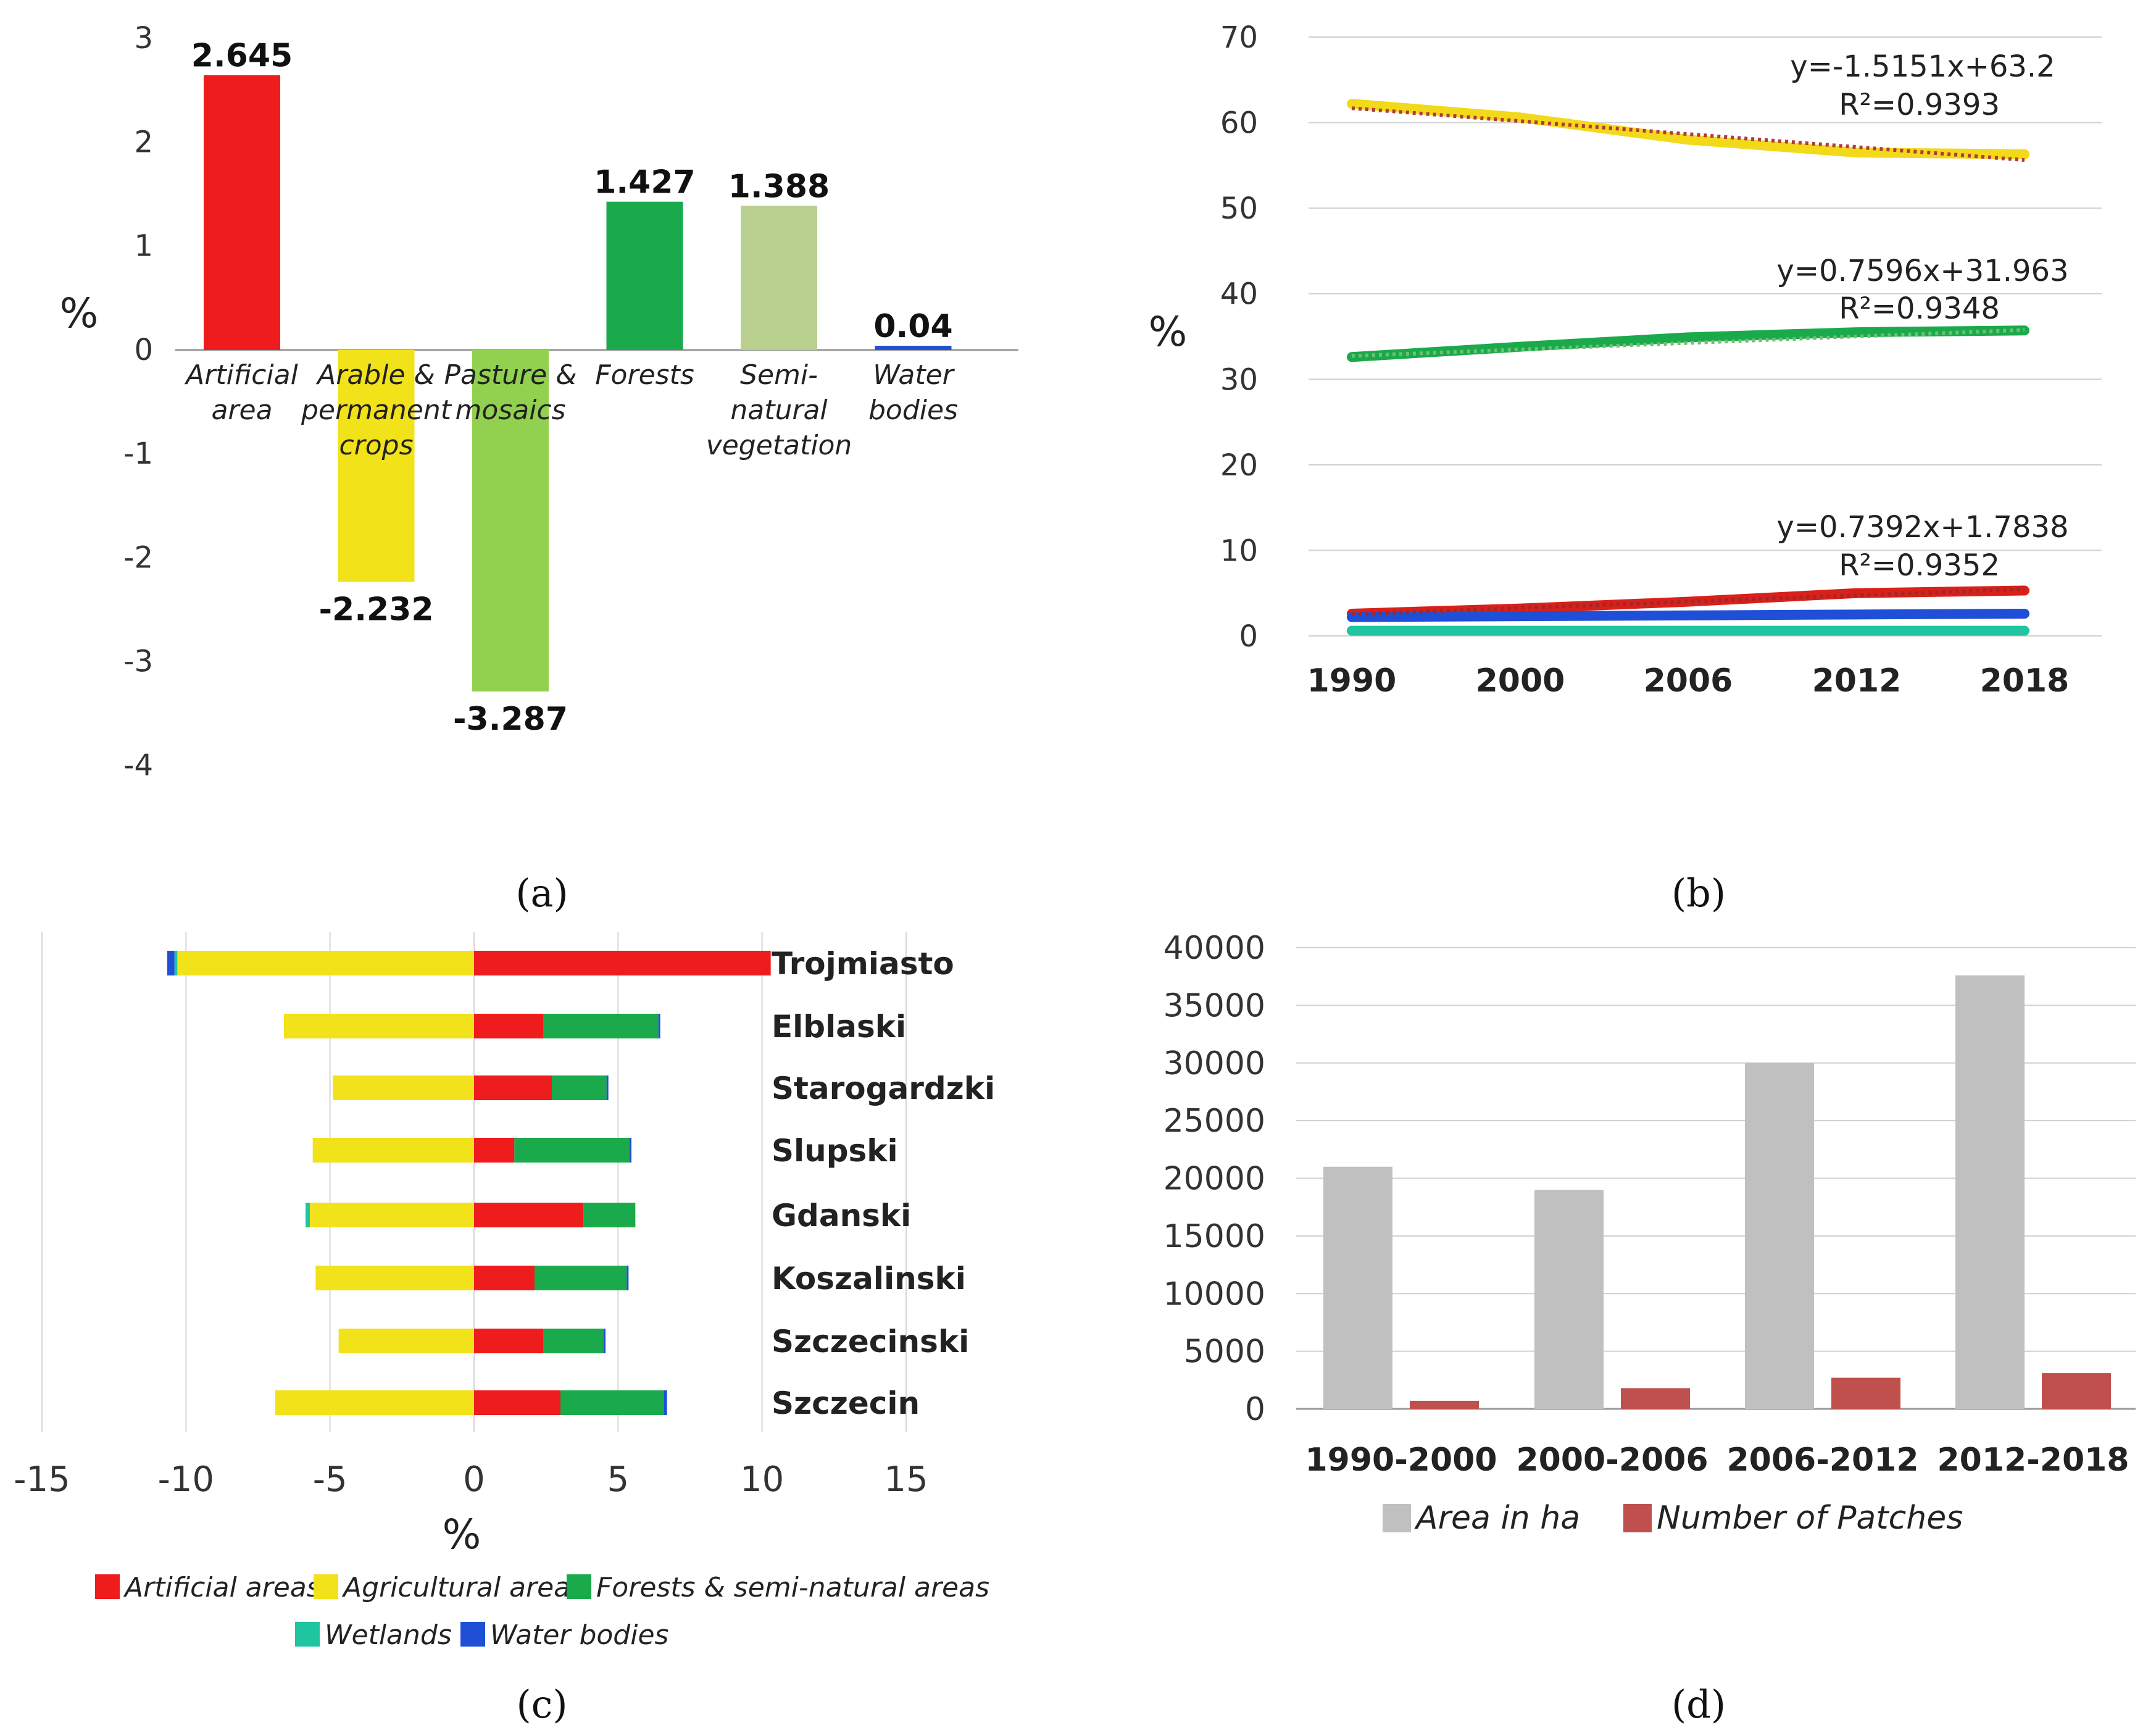  I want to click on panel-label-b: (b), so click(1698, 893).